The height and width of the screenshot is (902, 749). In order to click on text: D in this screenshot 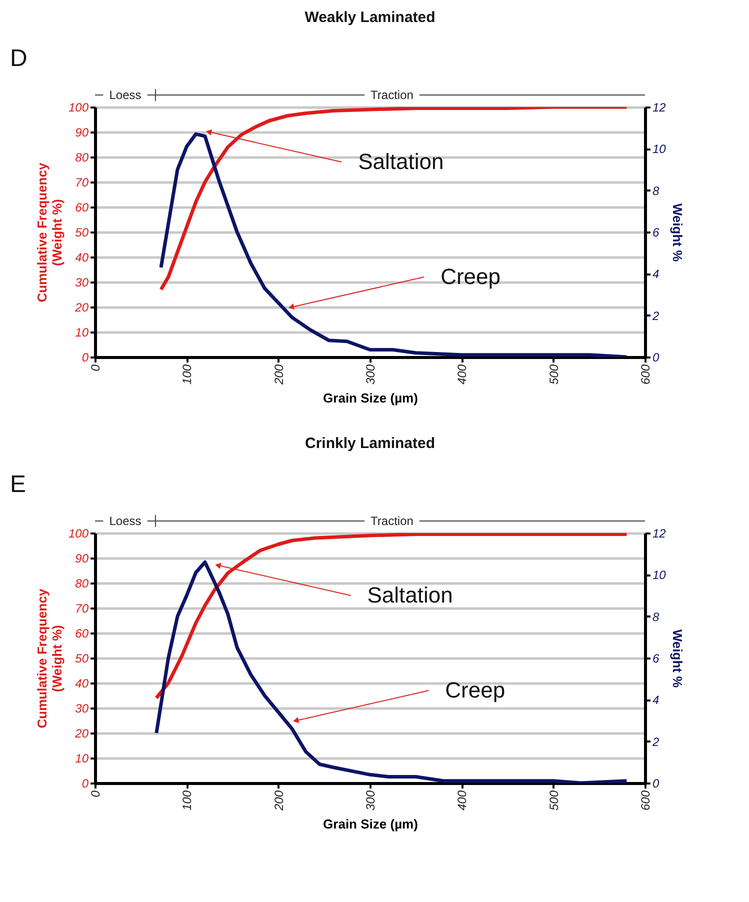, I will do `click(19, 58)`.